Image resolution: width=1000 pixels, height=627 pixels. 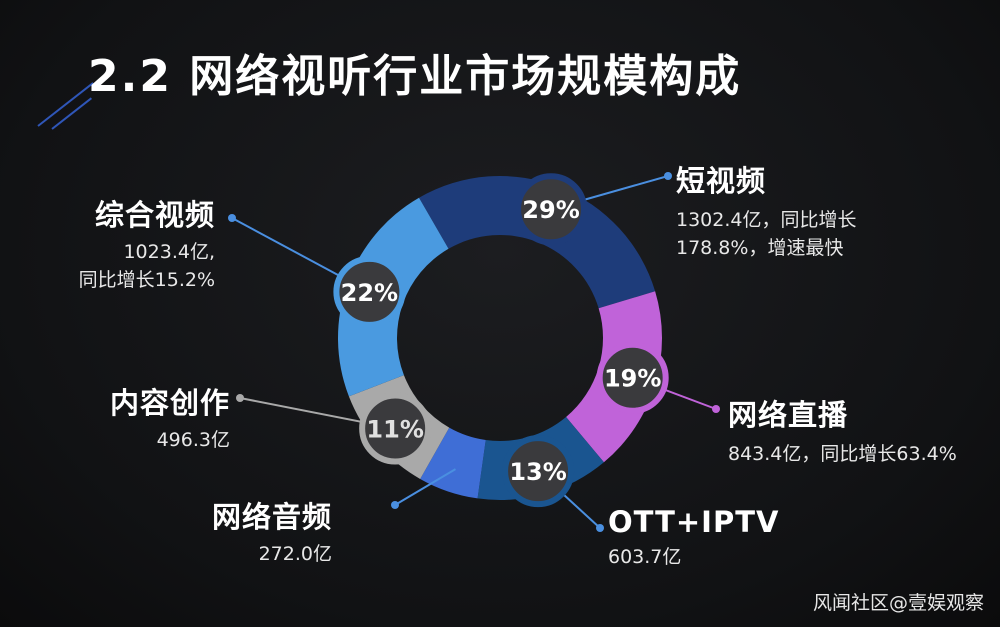 What do you see at coordinates (842, 454) in the screenshot?
I see `series-desc: 843.4亿，同比增长63.4%` at bounding box center [842, 454].